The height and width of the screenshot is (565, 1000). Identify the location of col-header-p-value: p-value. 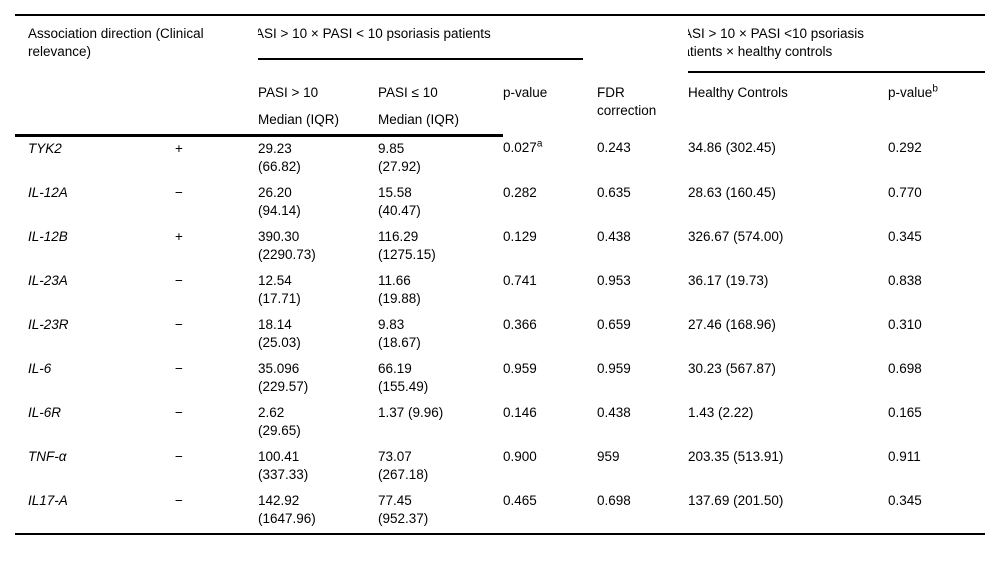
(525, 92).